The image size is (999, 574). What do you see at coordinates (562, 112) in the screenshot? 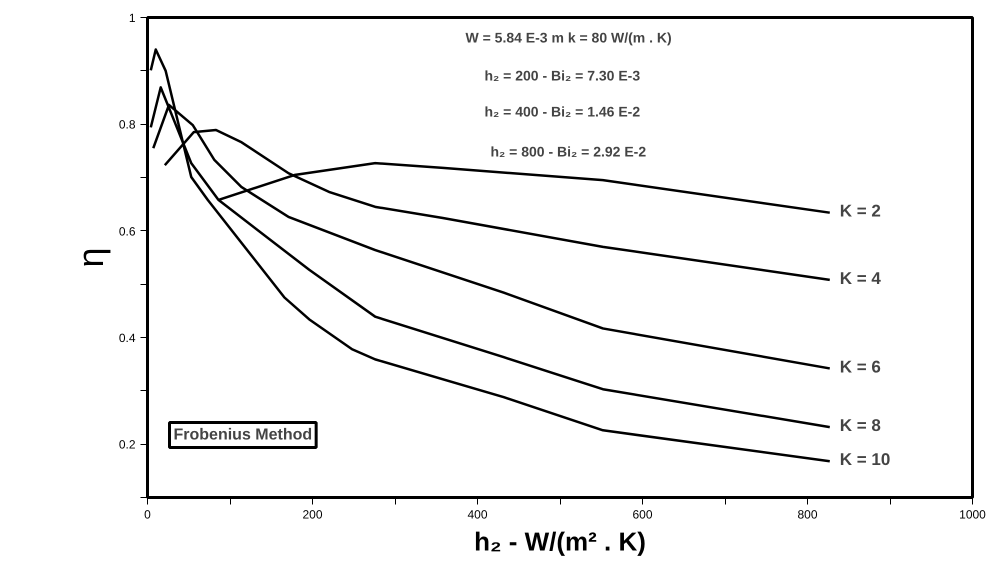
I see `annotation: h₂ = 400 - Bi₂ = 1.46 E-2` at bounding box center [562, 112].